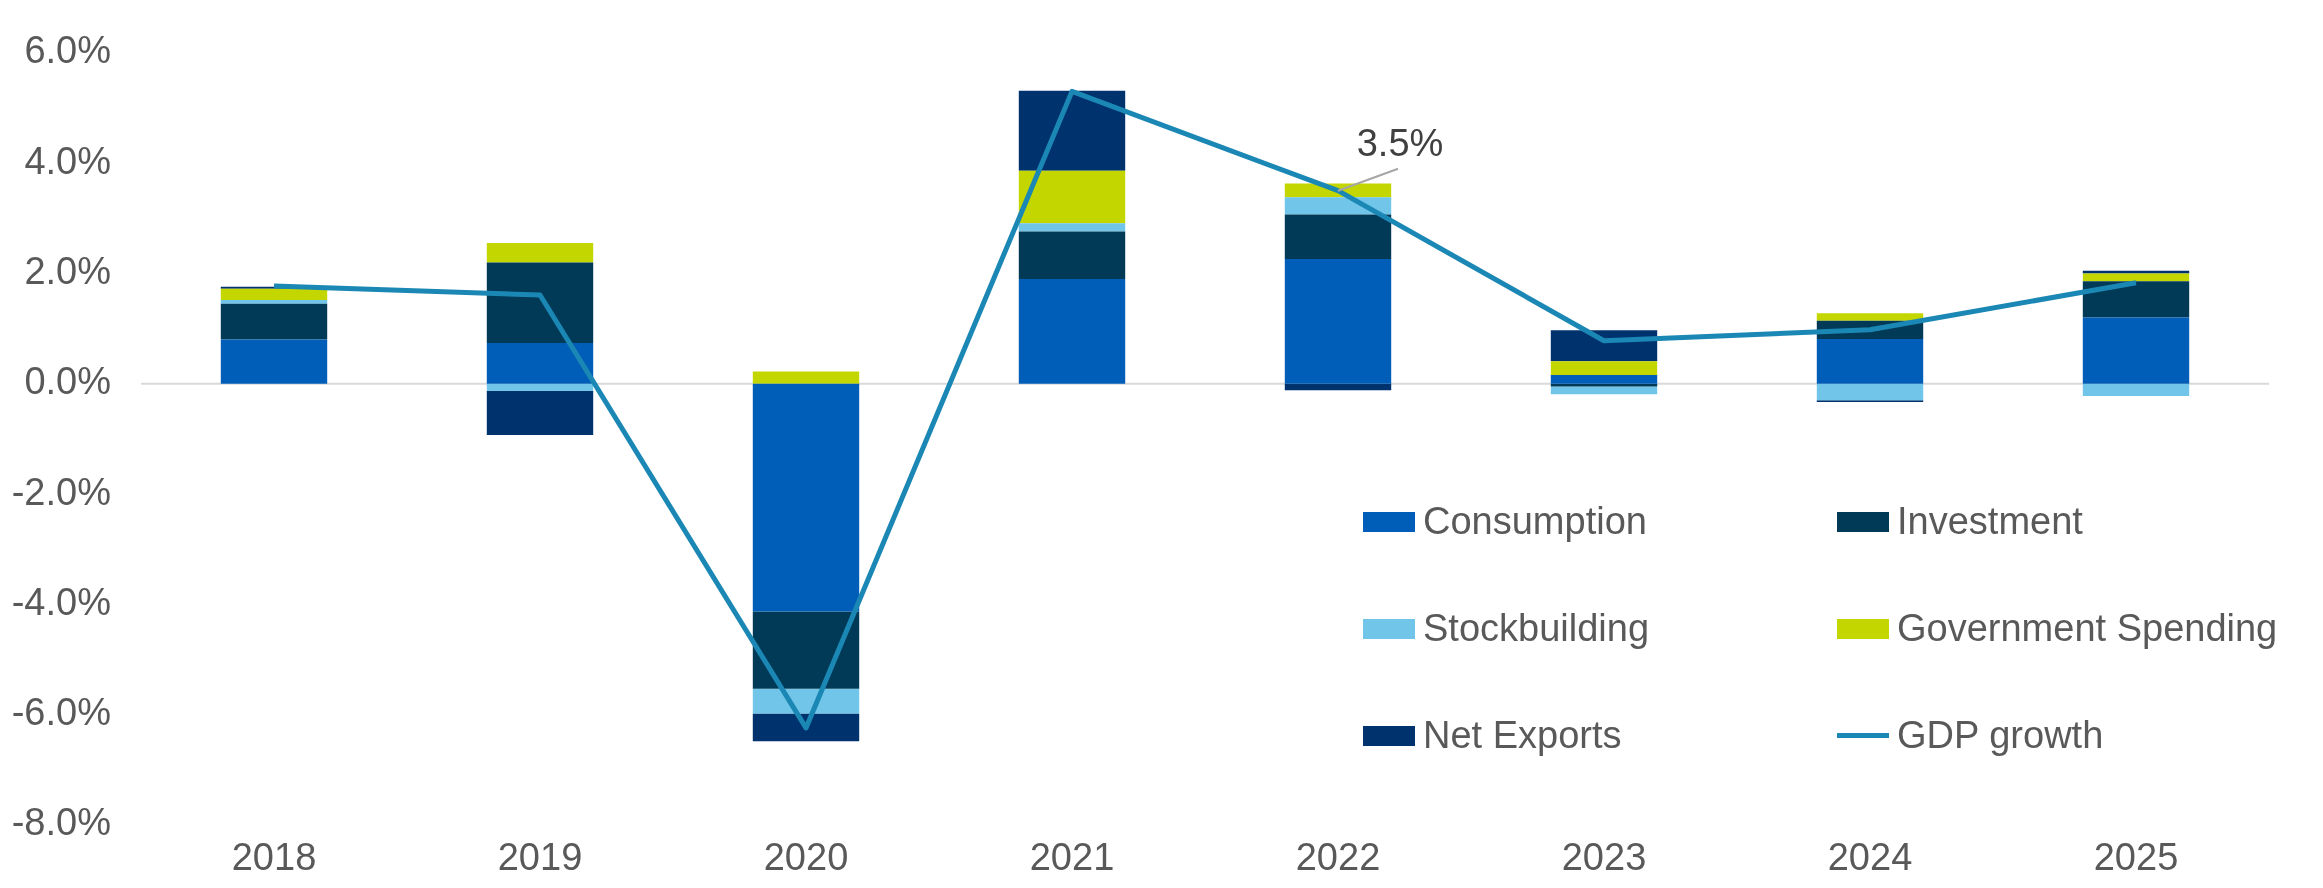  Describe the element at coordinates (1522, 735) in the screenshot. I see `legend-label: Net Exports` at that location.